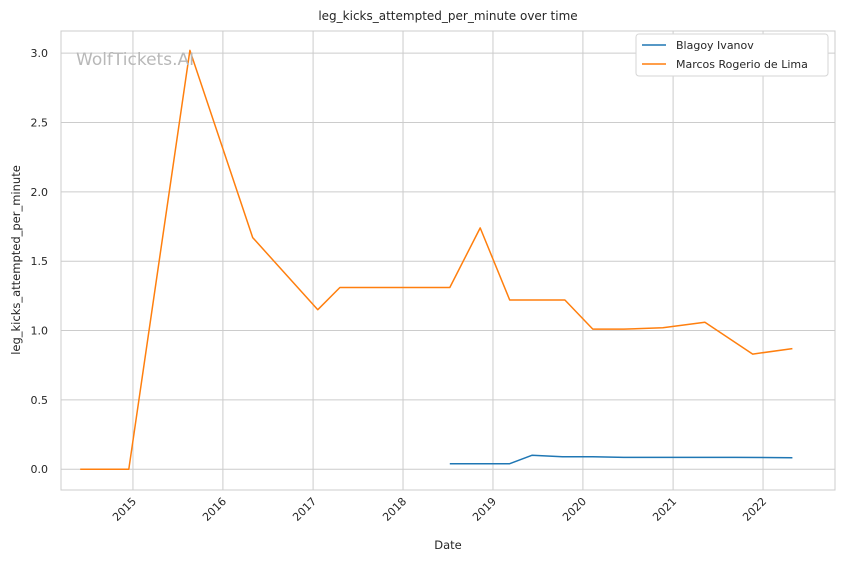  What do you see at coordinates (124, 509) in the screenshot?
I see `x-tick-label: 2015` at bounding box center [124, 509].